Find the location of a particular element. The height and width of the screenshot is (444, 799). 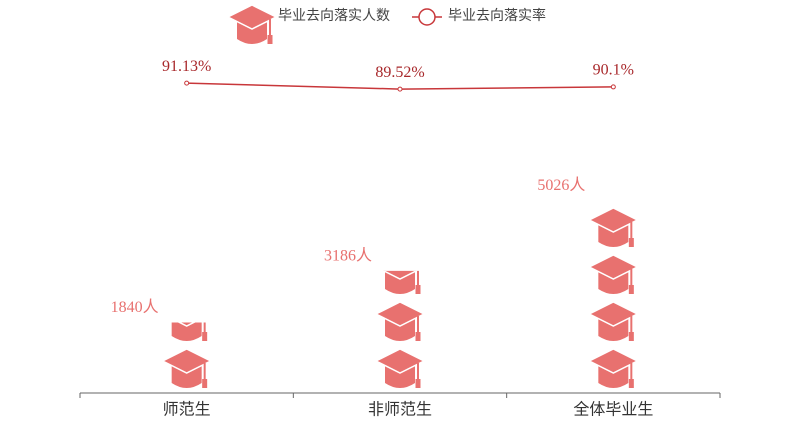

x-tick-label: 非师范生 is located at coordinates (400, 410).